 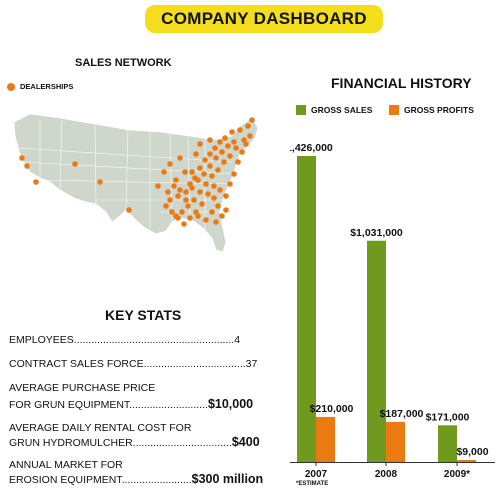 I want to click on stat-rental-cost-label: AVERAGE DAILY RENTAL COST FOR, so click(x=100, y=428).